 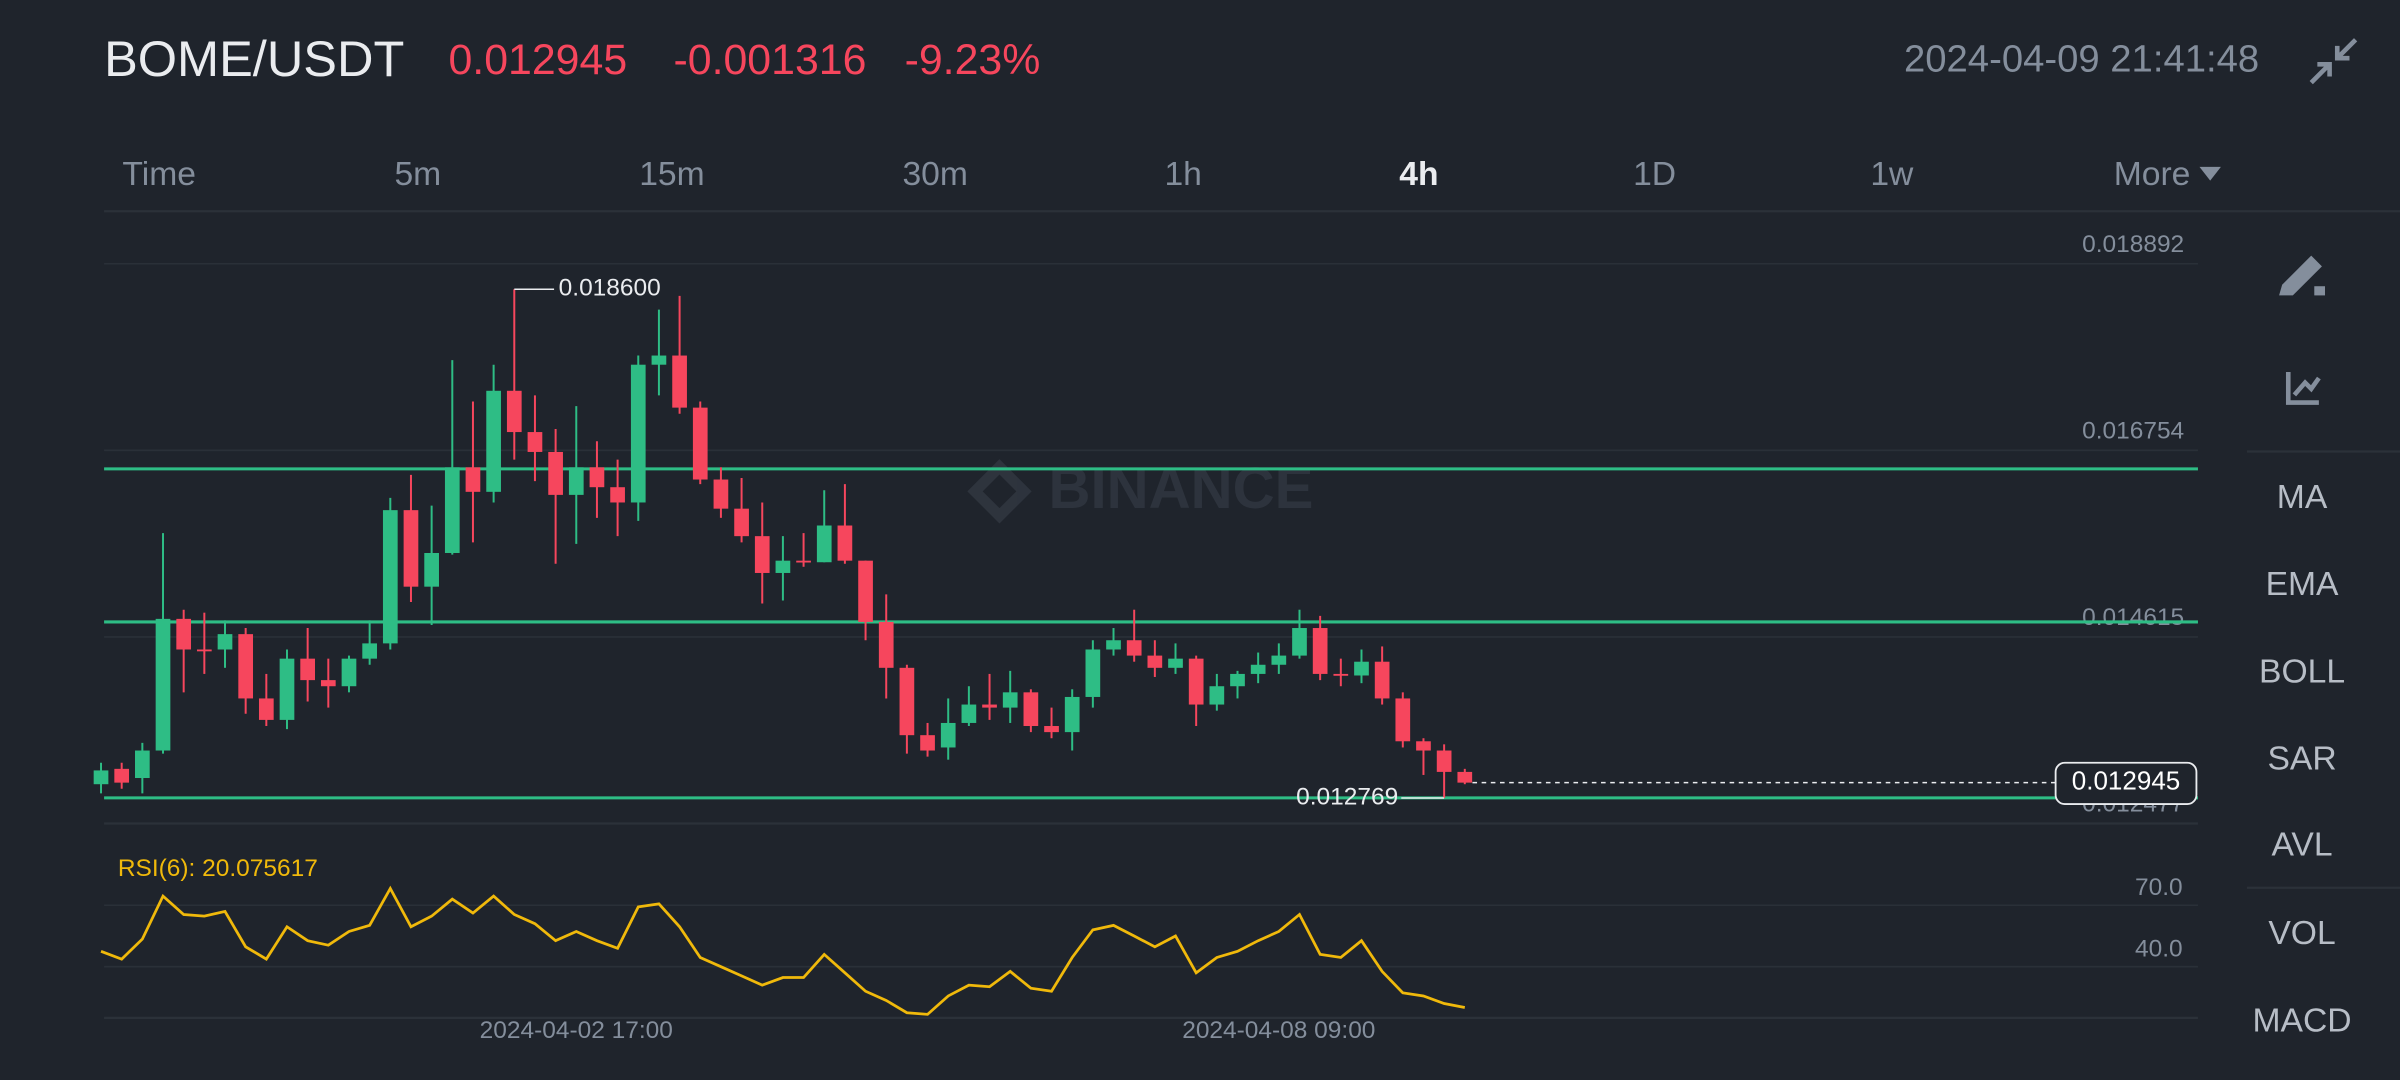 What do you see at coordinates (973, 60) in the screenshot?
I see `price-change-percent: -9.23%` at bounding box center [973, 60].